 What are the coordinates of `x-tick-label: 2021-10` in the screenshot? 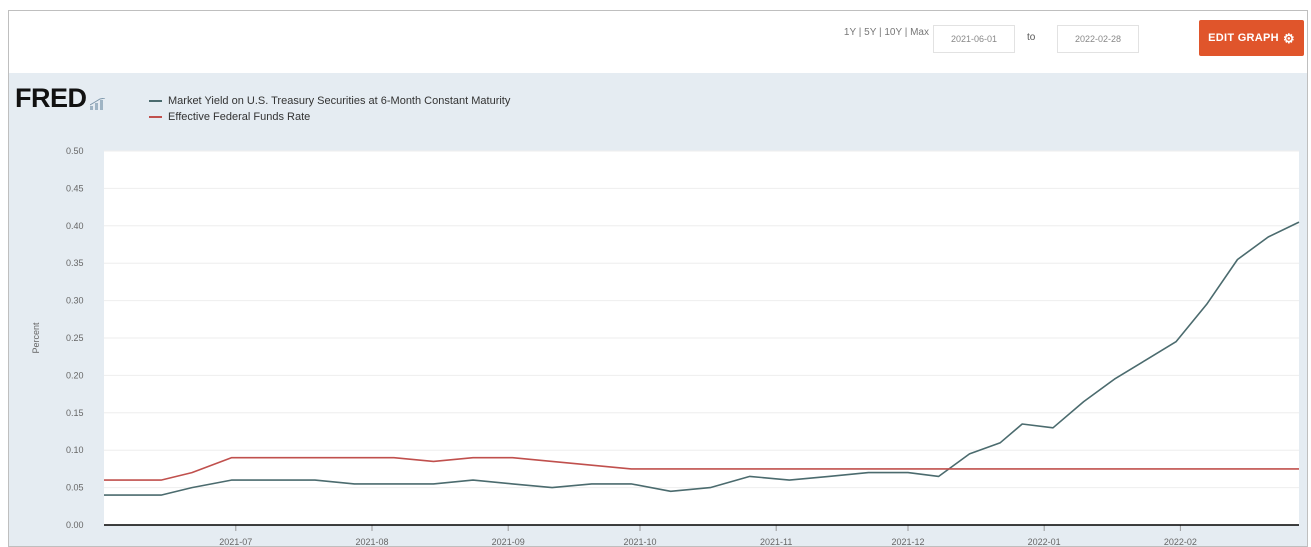 It's located at (639, 542).